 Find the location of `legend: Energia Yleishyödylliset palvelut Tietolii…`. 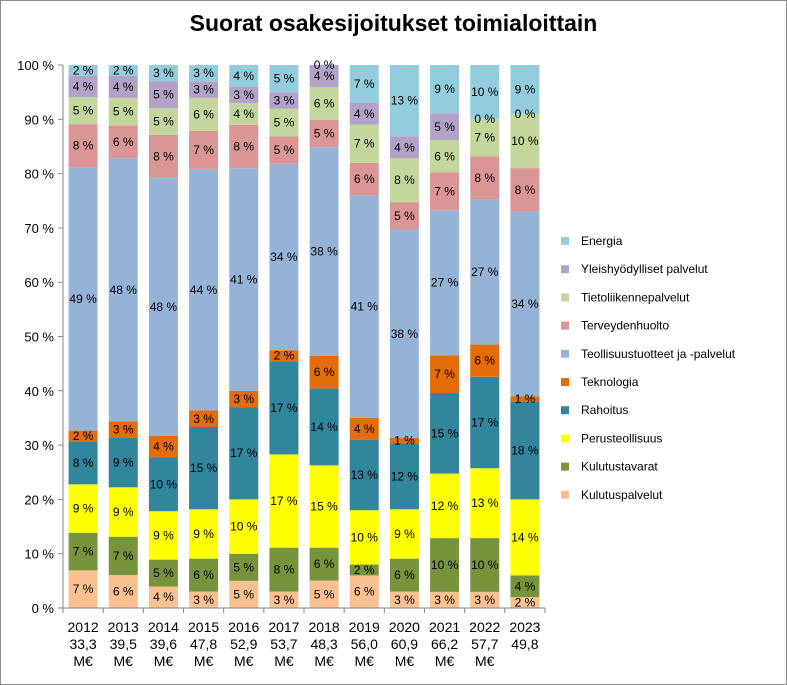

legend: Energia Yleishyödylliset palvelut Tietolii… is located at coordinates (648, 368).